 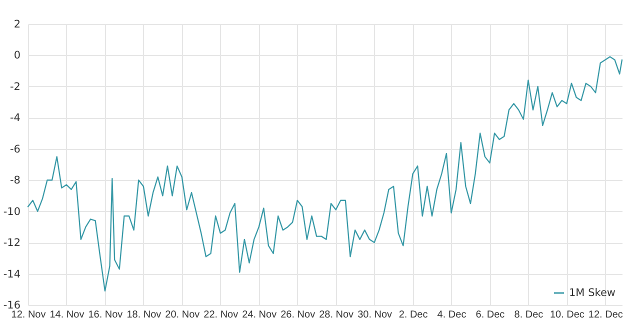 I want to click on x-tick-label: 12. Nov, so click(x=28, y=315).